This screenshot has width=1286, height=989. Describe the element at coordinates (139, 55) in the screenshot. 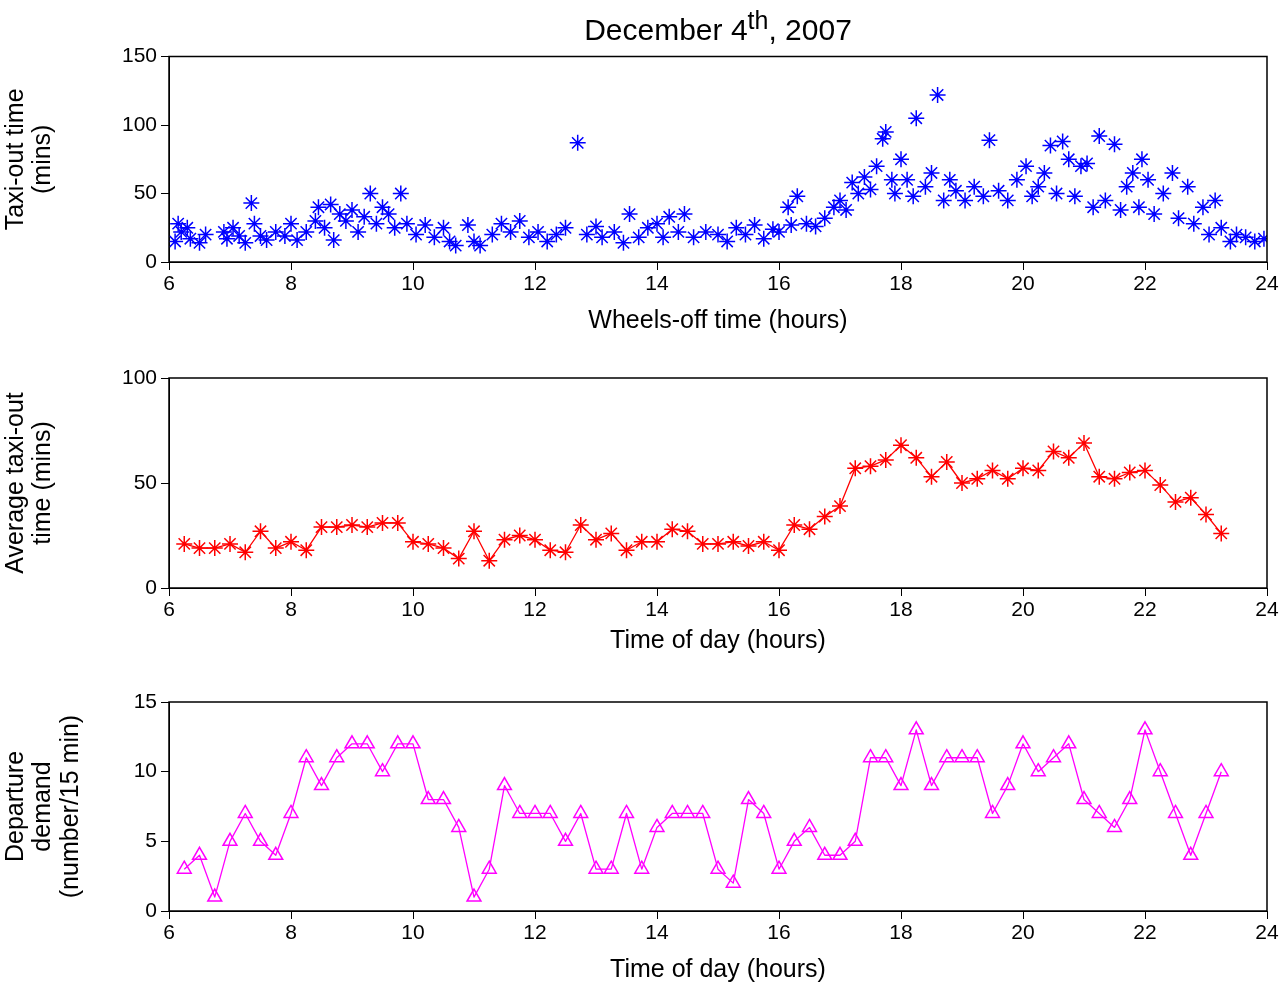

I see `y-tick-label: 150` at that location.